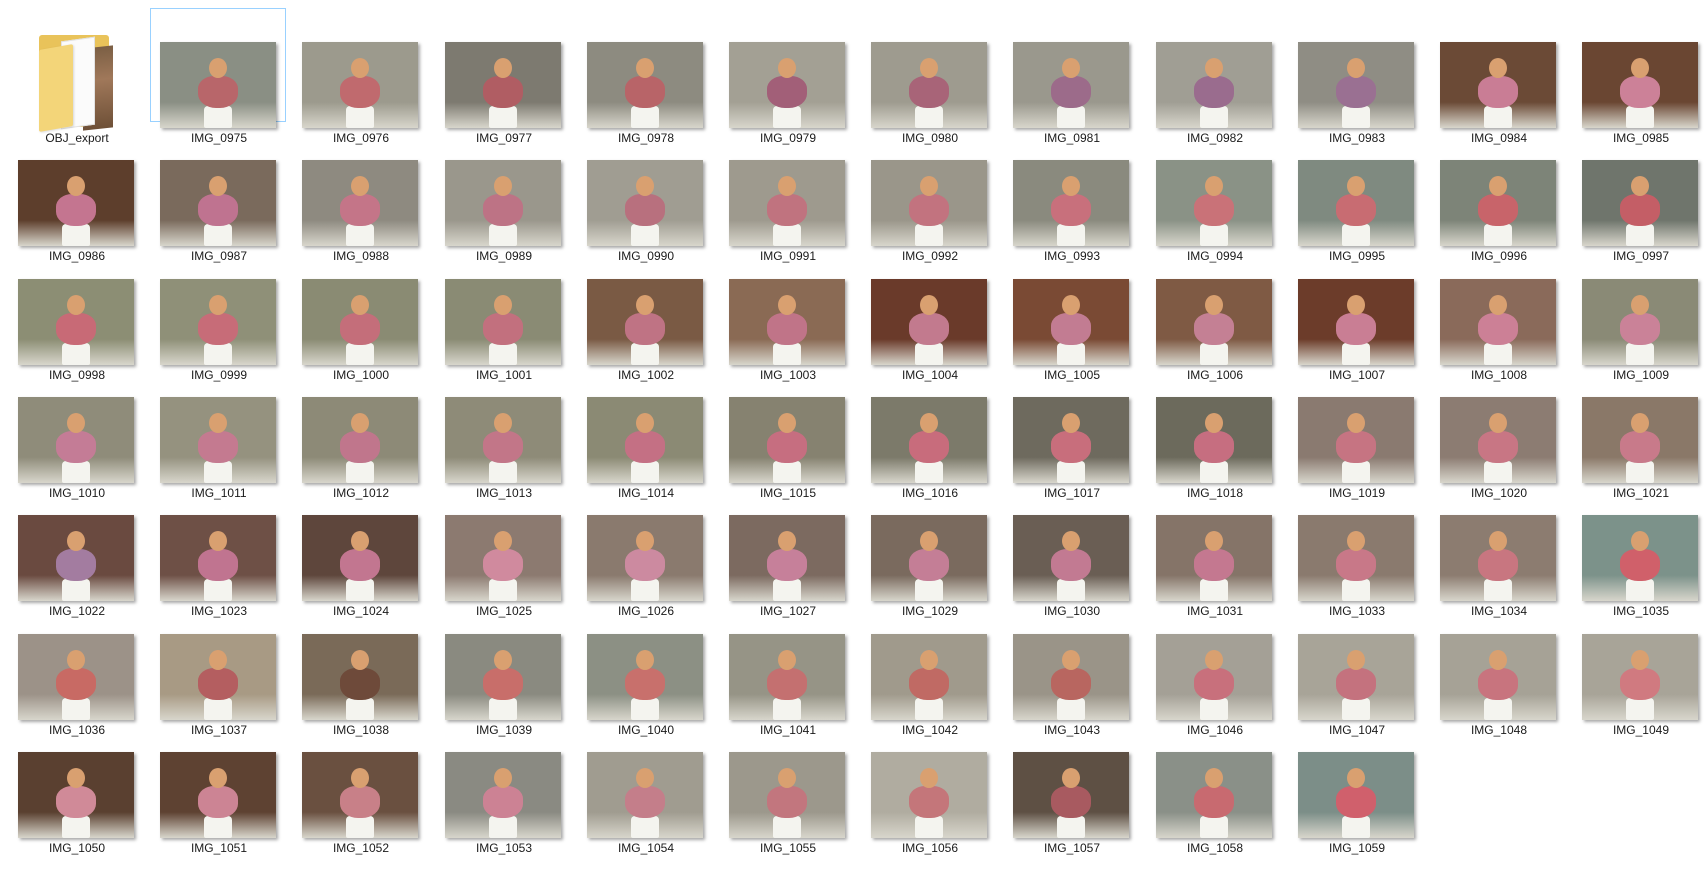 The image size is (1706, 880). What do you see at coordinates (77, 848) in the screenshot?
I see `file-name-label: IMG_1050` at bounding box center [77, 848].